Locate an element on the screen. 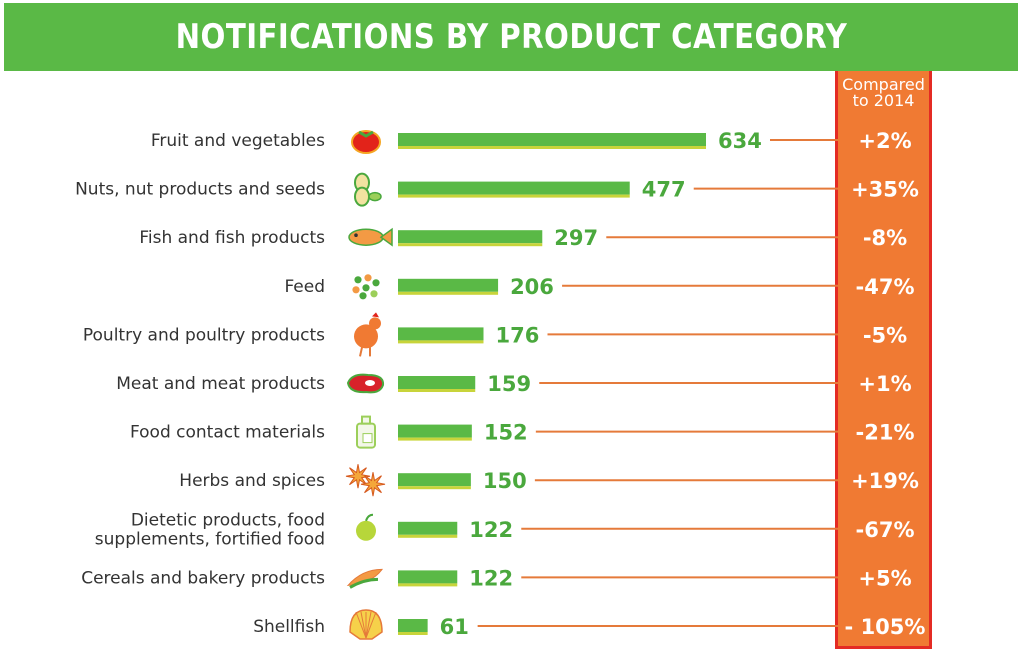  category-label: Herbs and spices is located at coordinates (252, 481).